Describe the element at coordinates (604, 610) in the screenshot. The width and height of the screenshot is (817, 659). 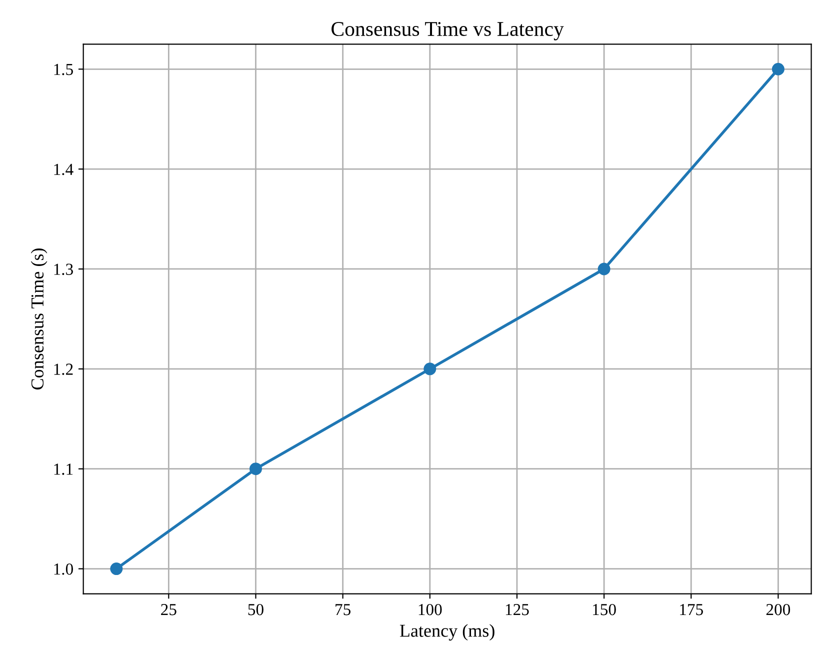
I see `x-tick-label: 150` at that location.